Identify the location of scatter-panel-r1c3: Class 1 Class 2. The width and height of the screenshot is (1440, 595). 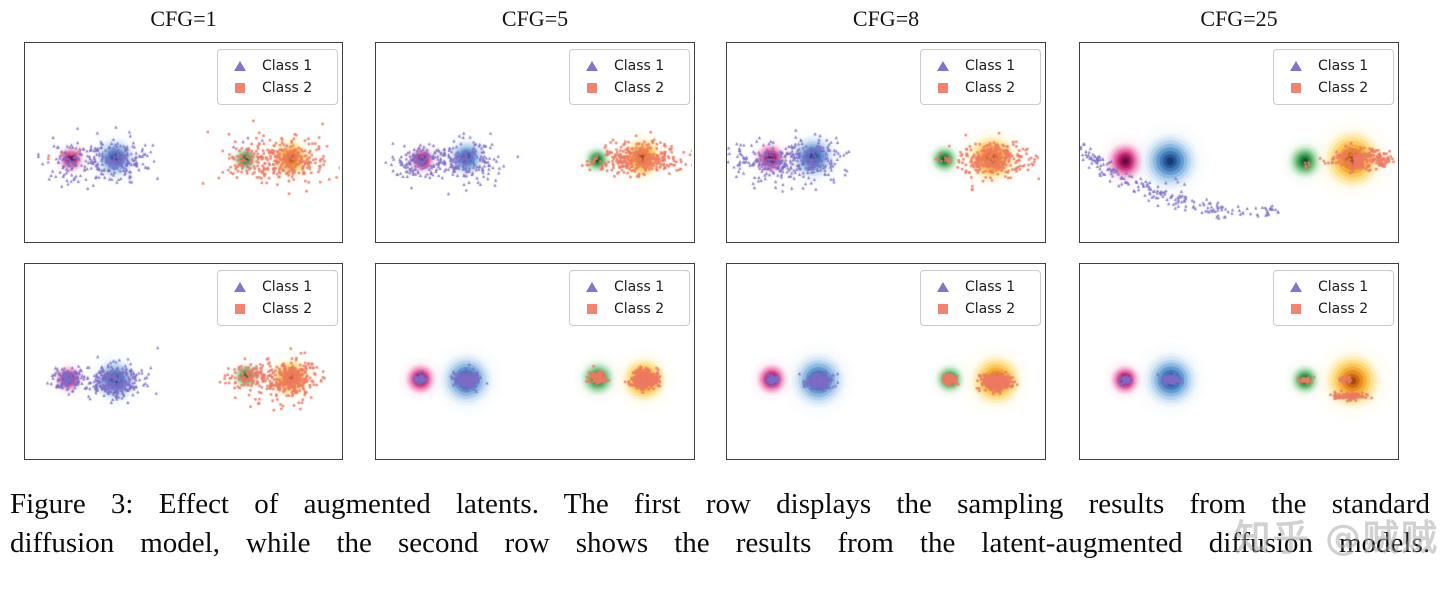
(886, 142).